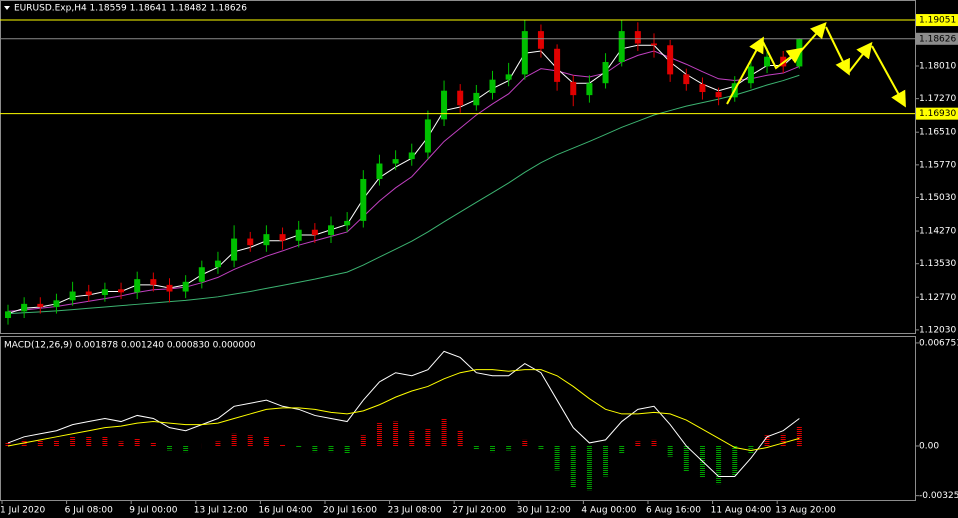 This screenshot has width=958, height=518. I want to click on y-tick-label: 1.15770, so click(937, 165).